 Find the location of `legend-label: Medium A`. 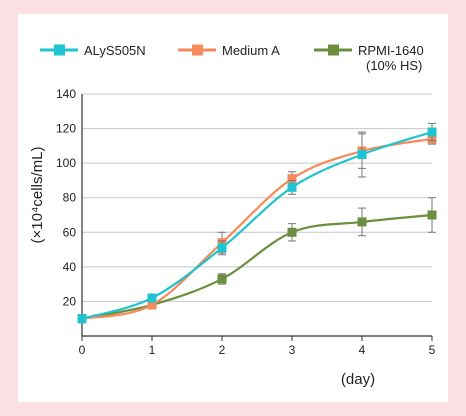

legend-label: Medium A is located at coordinates (251, 50).